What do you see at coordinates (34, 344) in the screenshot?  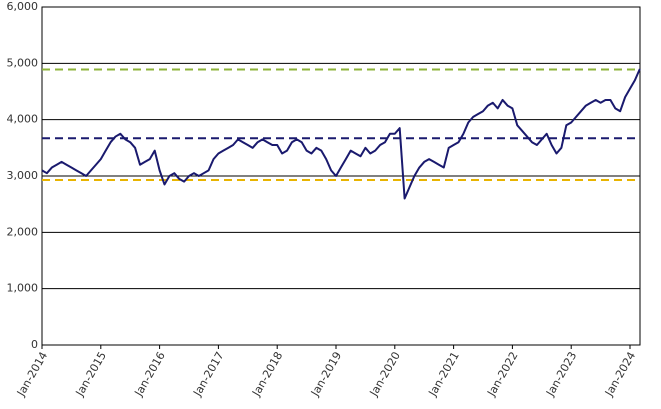 I see `y-tick-label: 0` at bounding box center [34, 344].